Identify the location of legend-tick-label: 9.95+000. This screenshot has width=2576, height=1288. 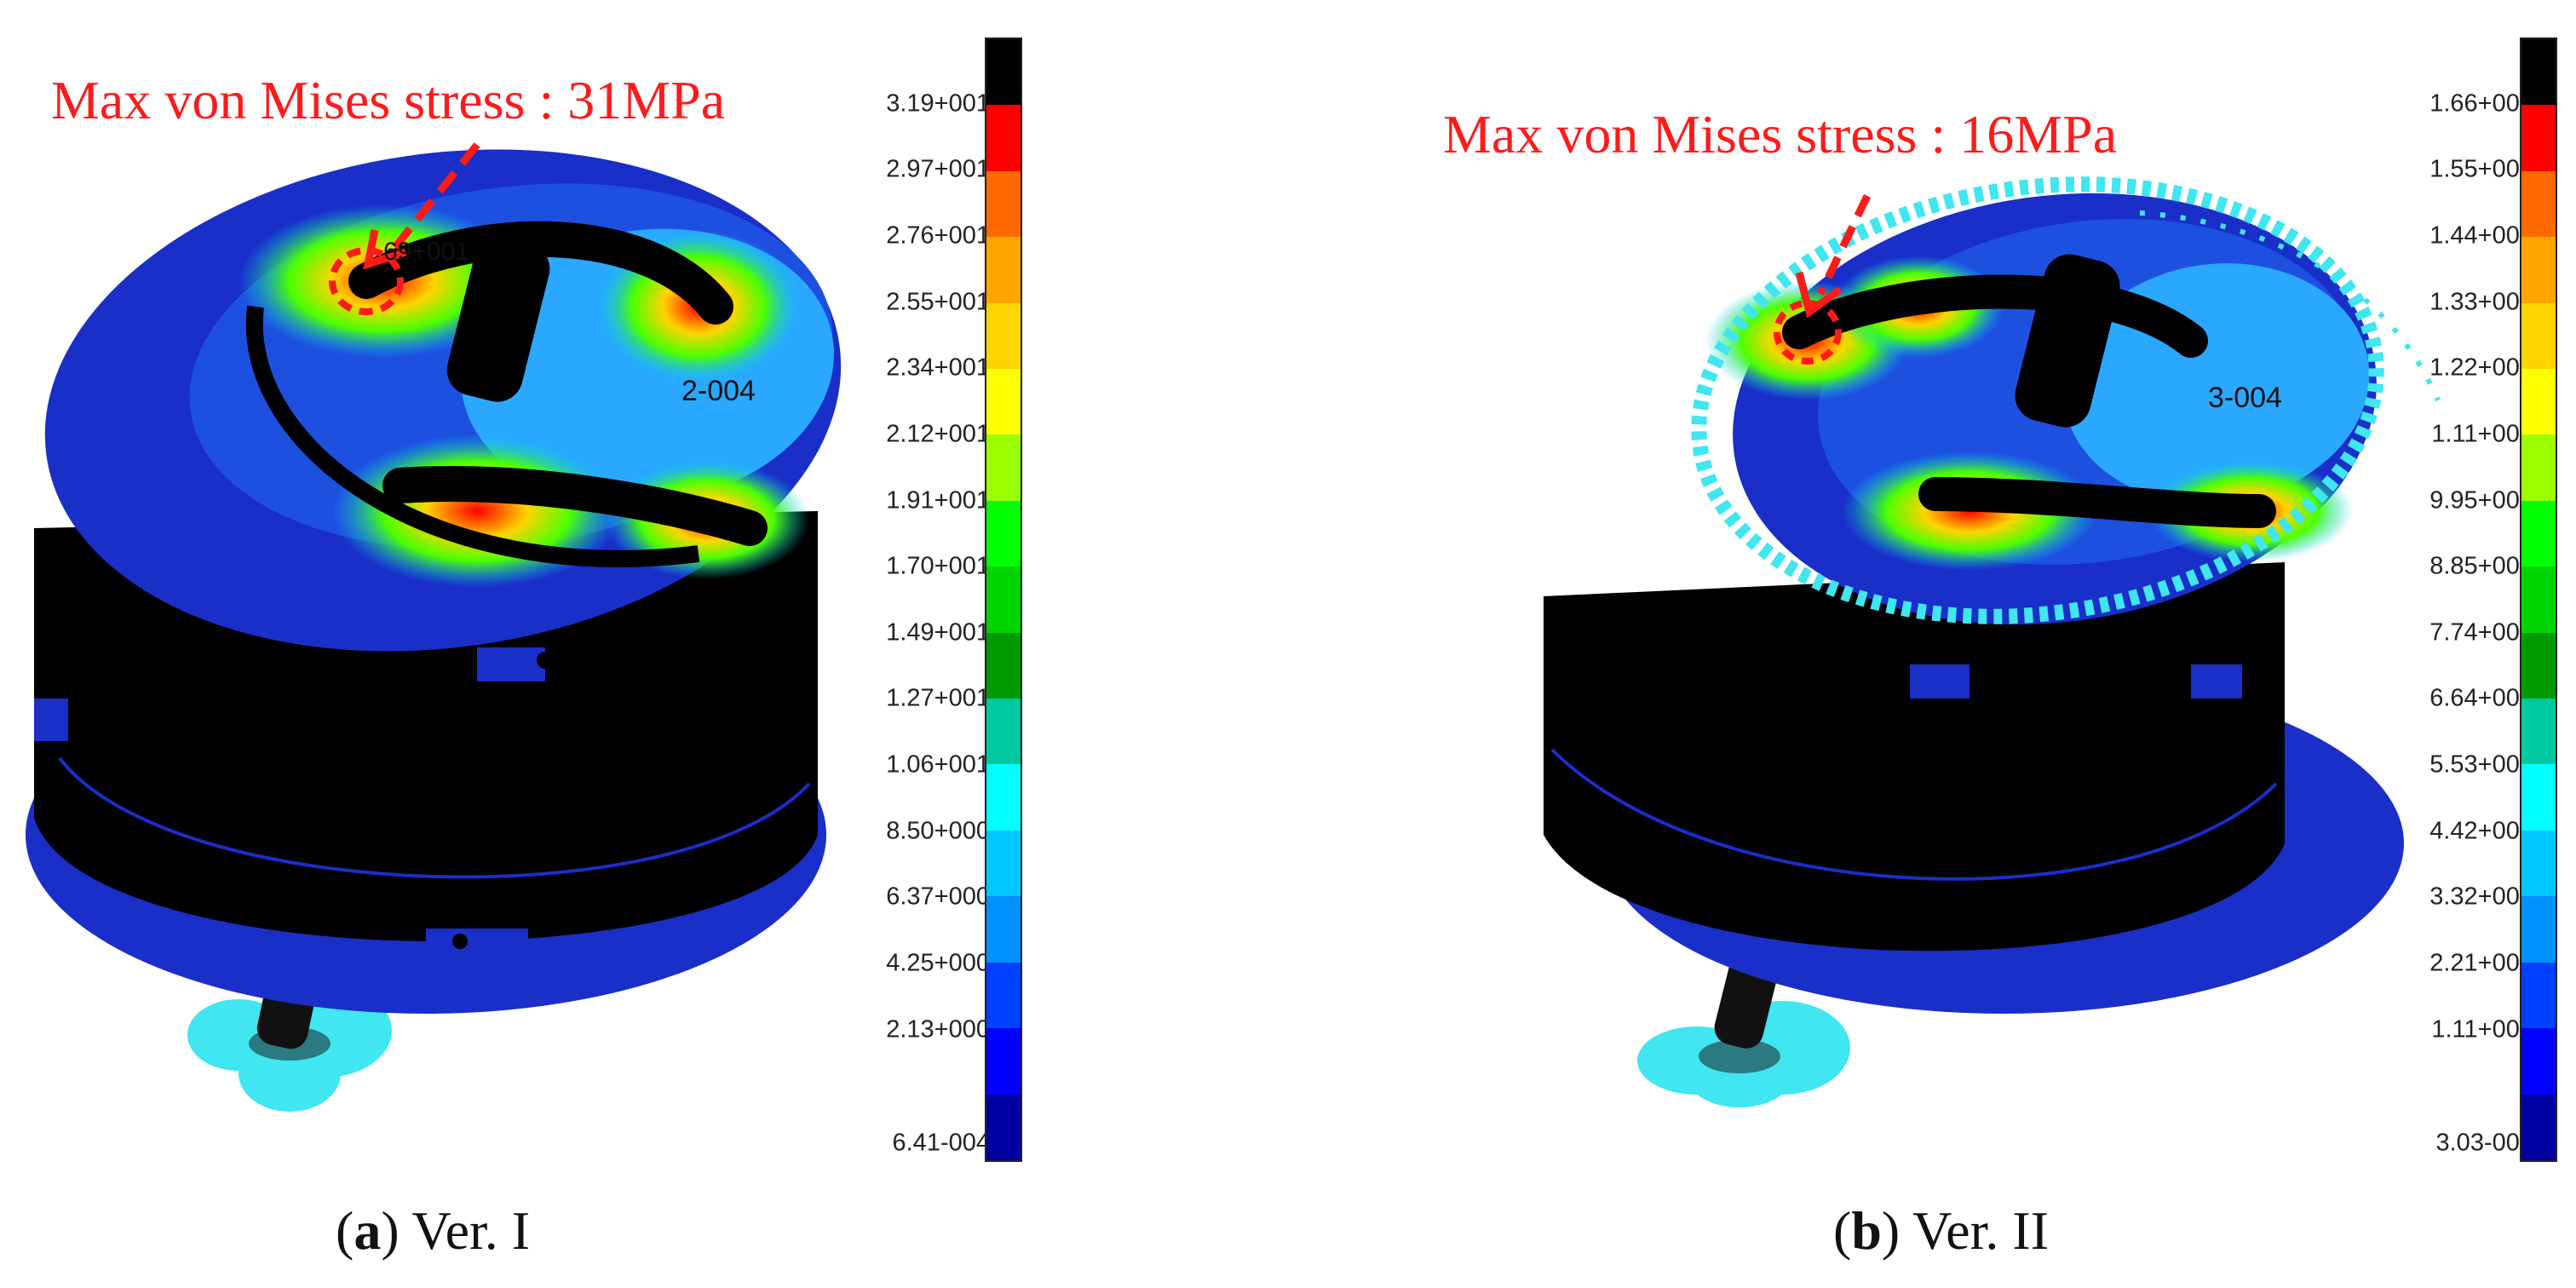
(2481, 501).